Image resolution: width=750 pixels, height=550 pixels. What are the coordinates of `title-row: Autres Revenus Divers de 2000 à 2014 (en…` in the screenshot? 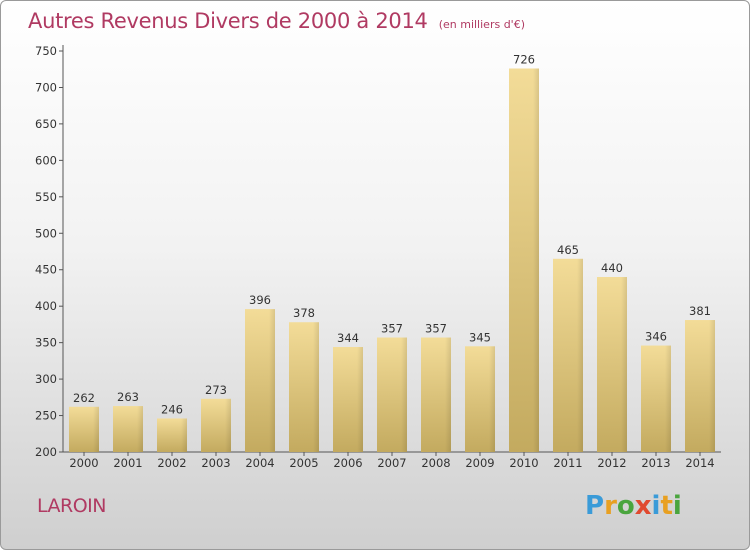 It's located at (276, 21).